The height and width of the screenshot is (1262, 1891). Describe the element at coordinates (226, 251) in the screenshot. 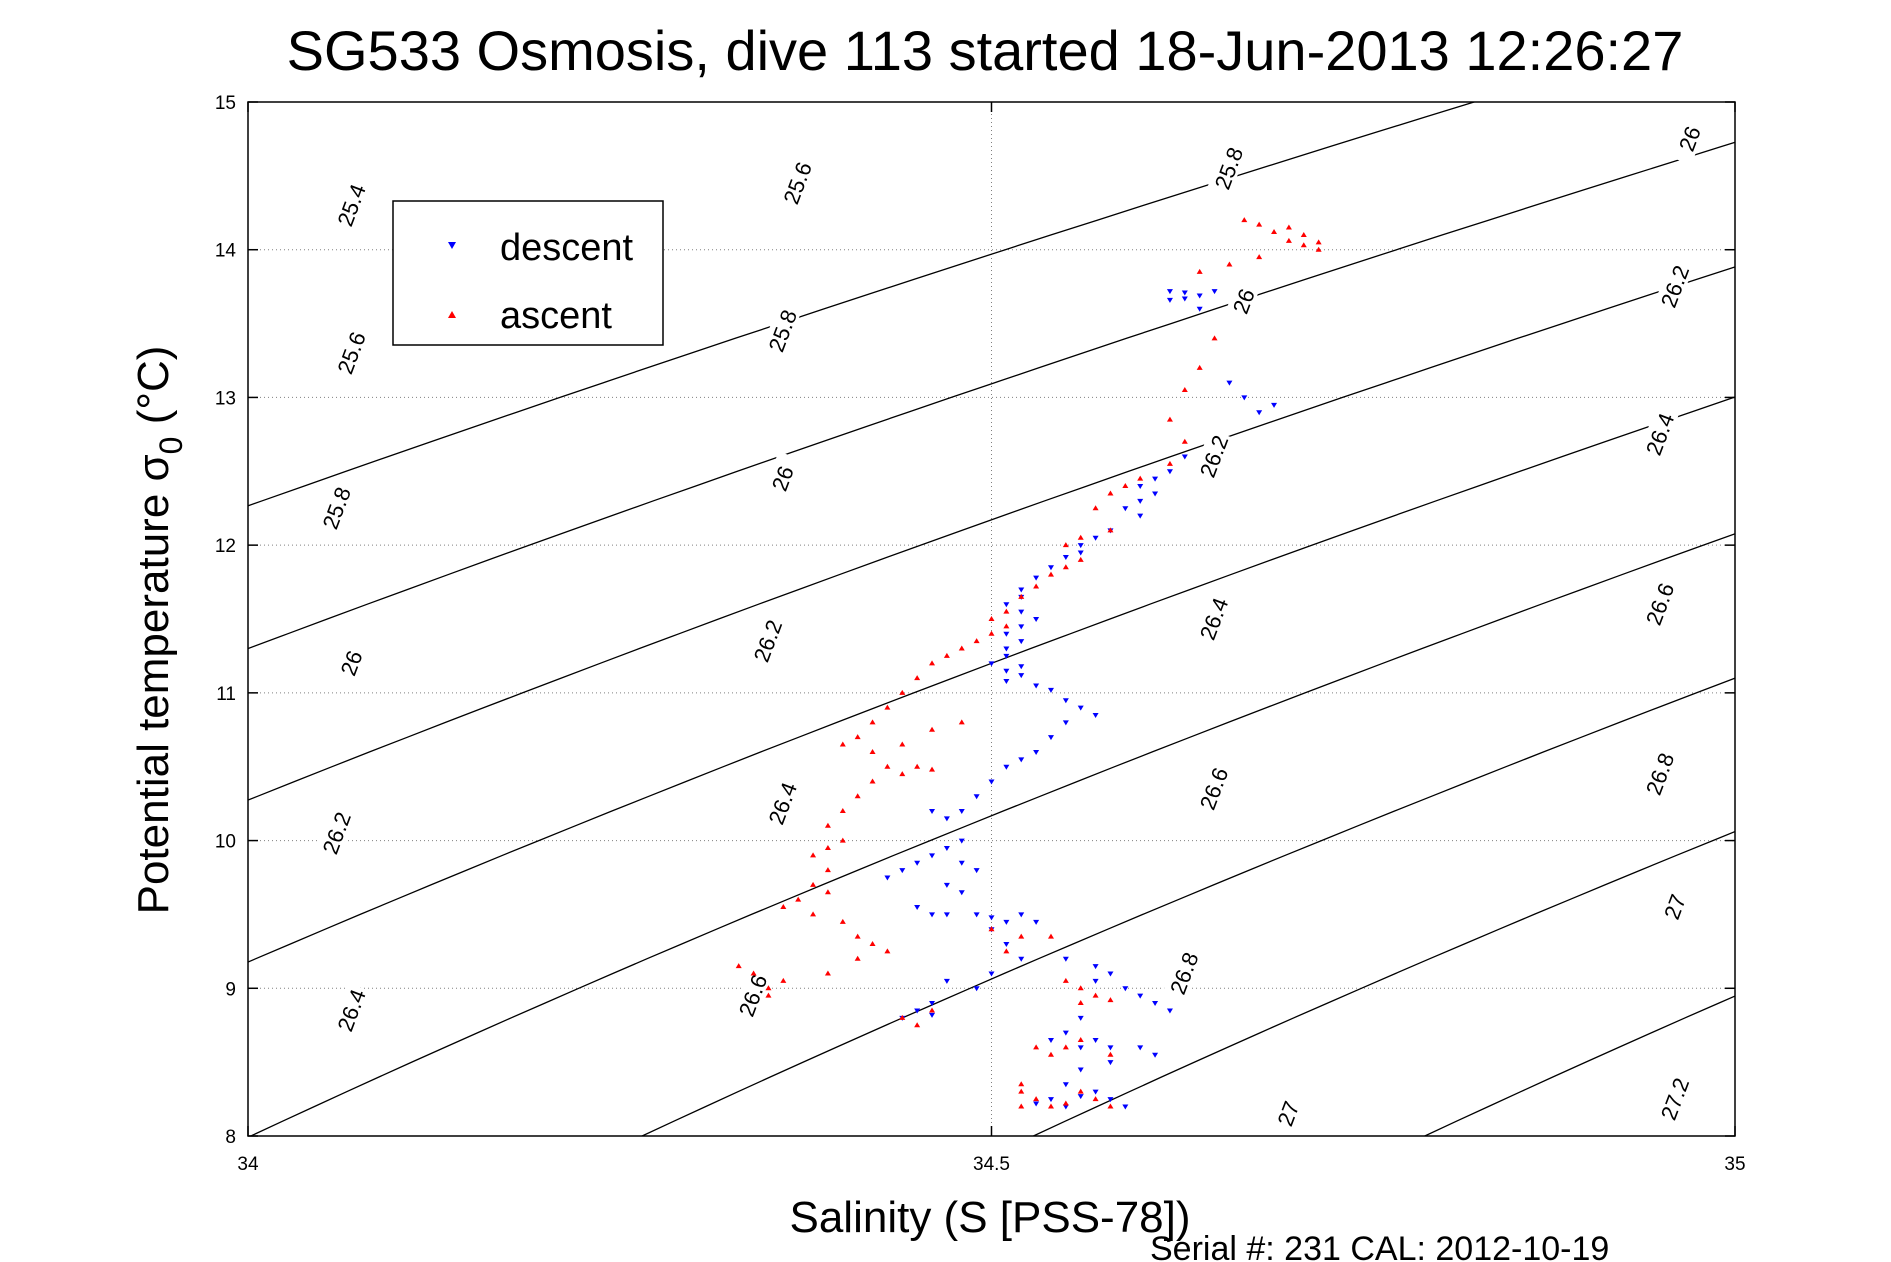

I see `y-tick-label: 14` at that location.